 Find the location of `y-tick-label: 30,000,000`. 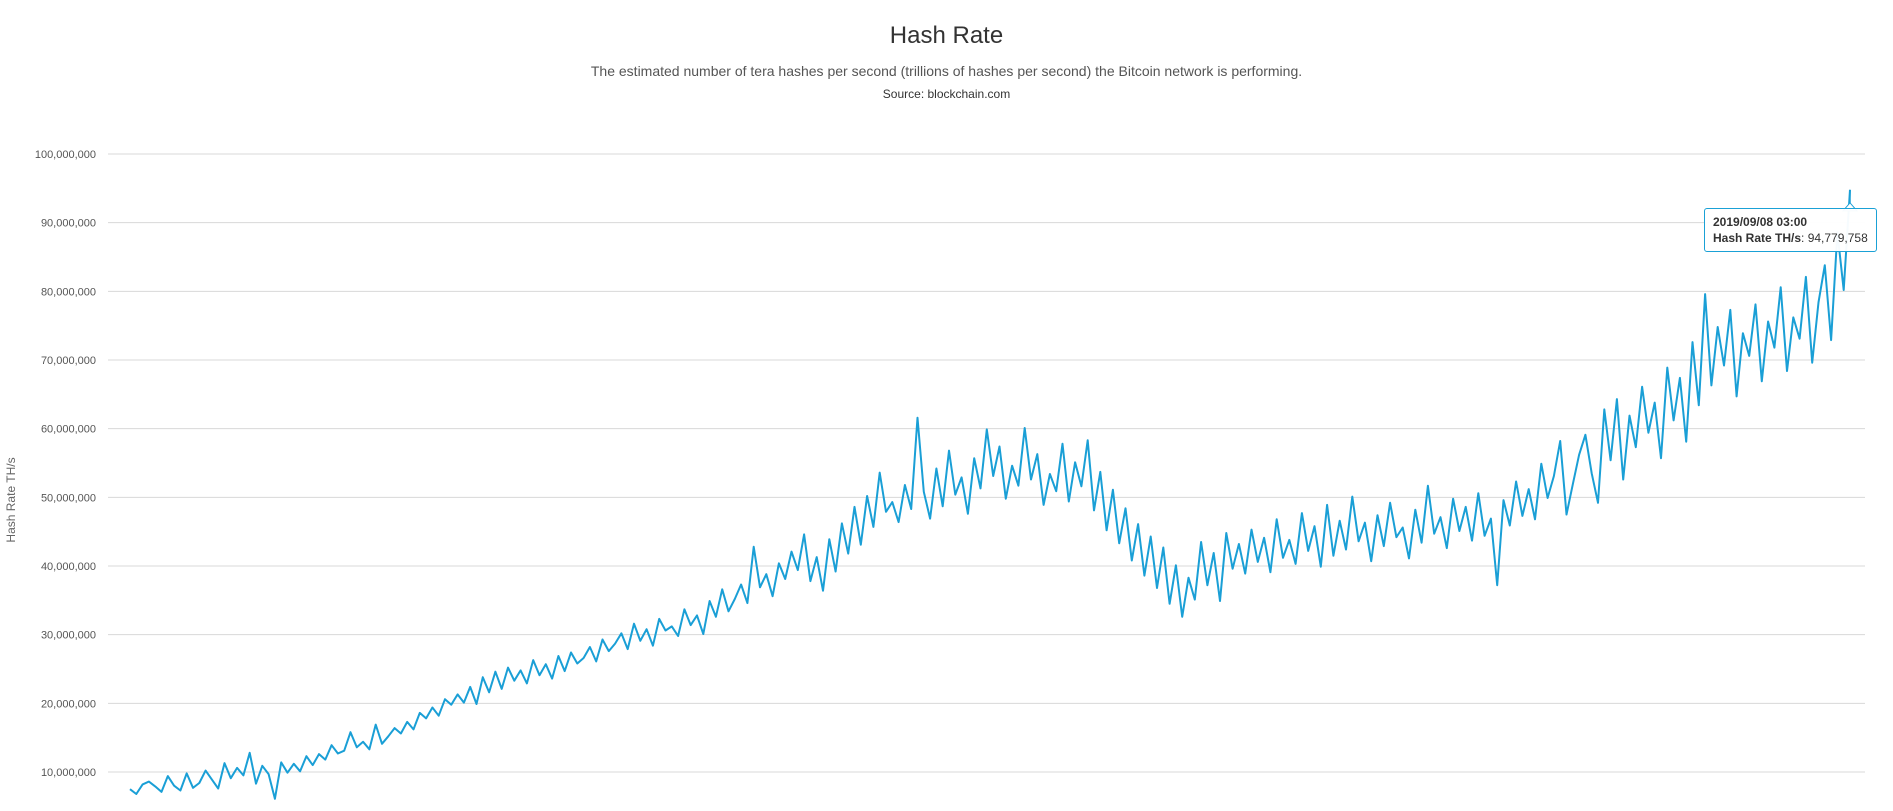

y-tick-label: 30,000,000 is located at coordinates (68, 636).